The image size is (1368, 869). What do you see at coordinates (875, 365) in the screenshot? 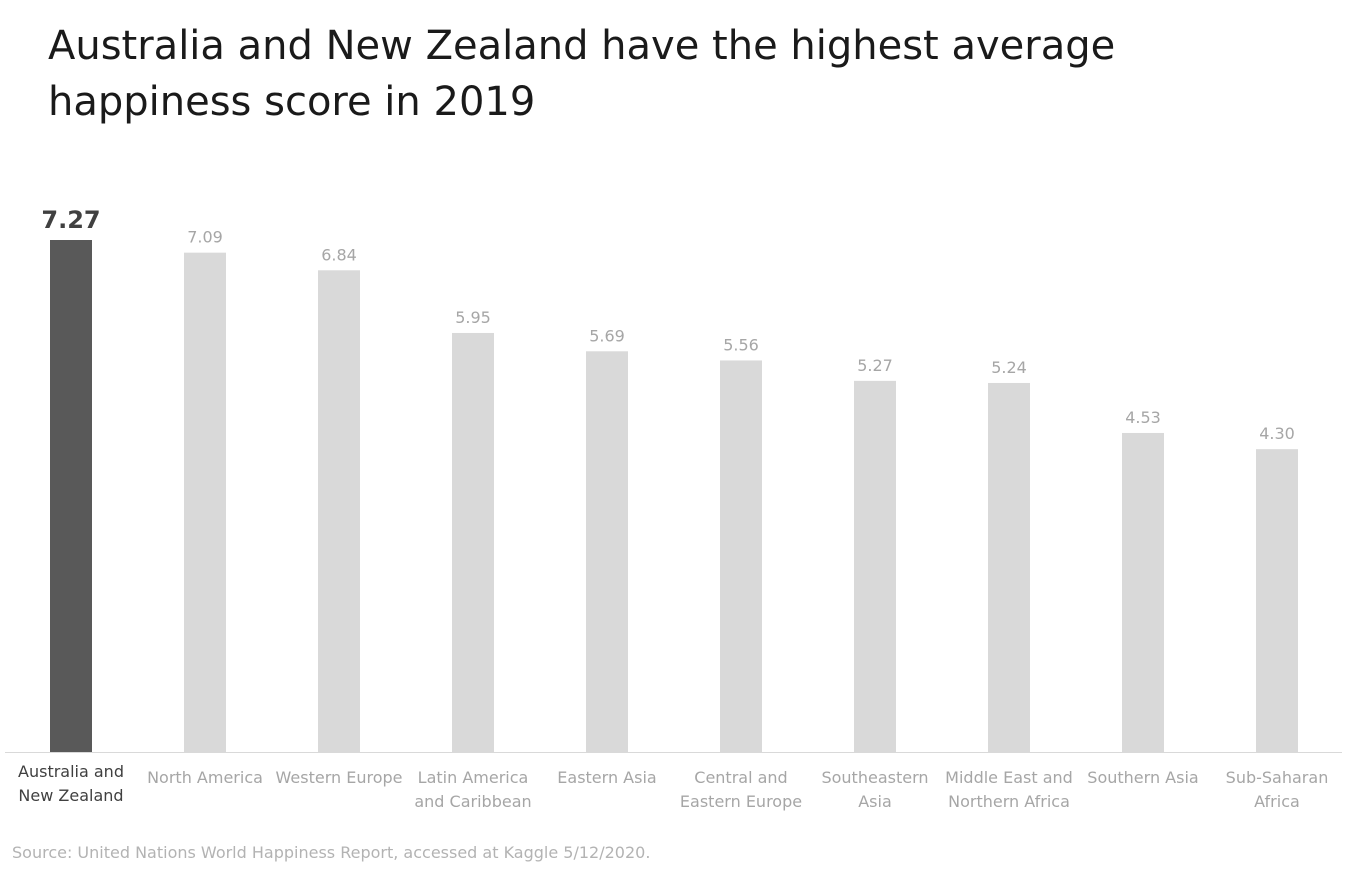
I see `value-label-6: 5.27` at bounding box center [875, 365].